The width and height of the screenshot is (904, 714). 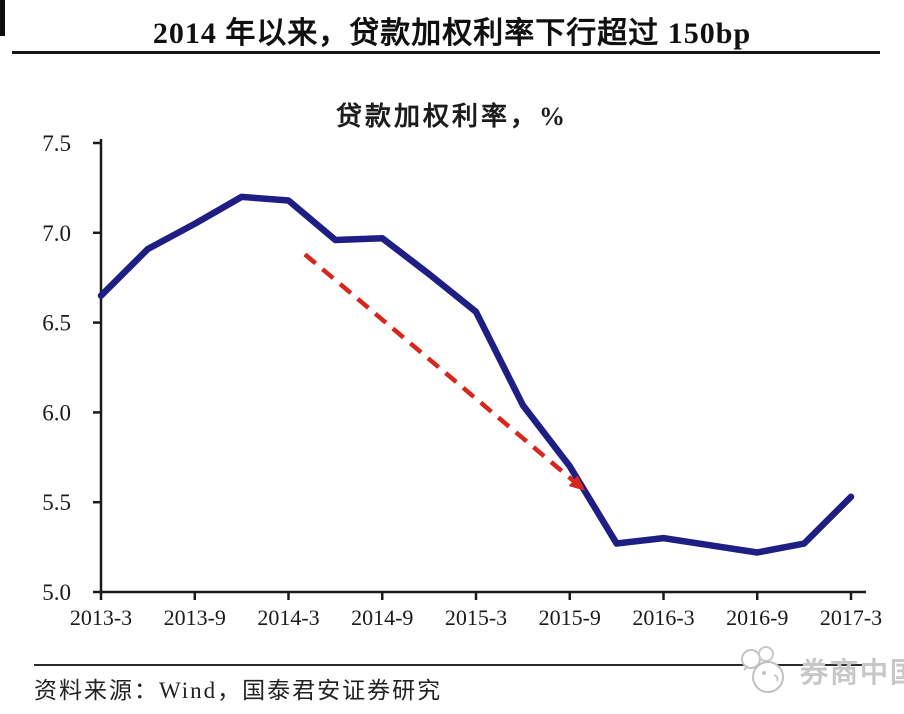 I want to click on x-tick-label: 2016-3, so click(x=663, y=617).